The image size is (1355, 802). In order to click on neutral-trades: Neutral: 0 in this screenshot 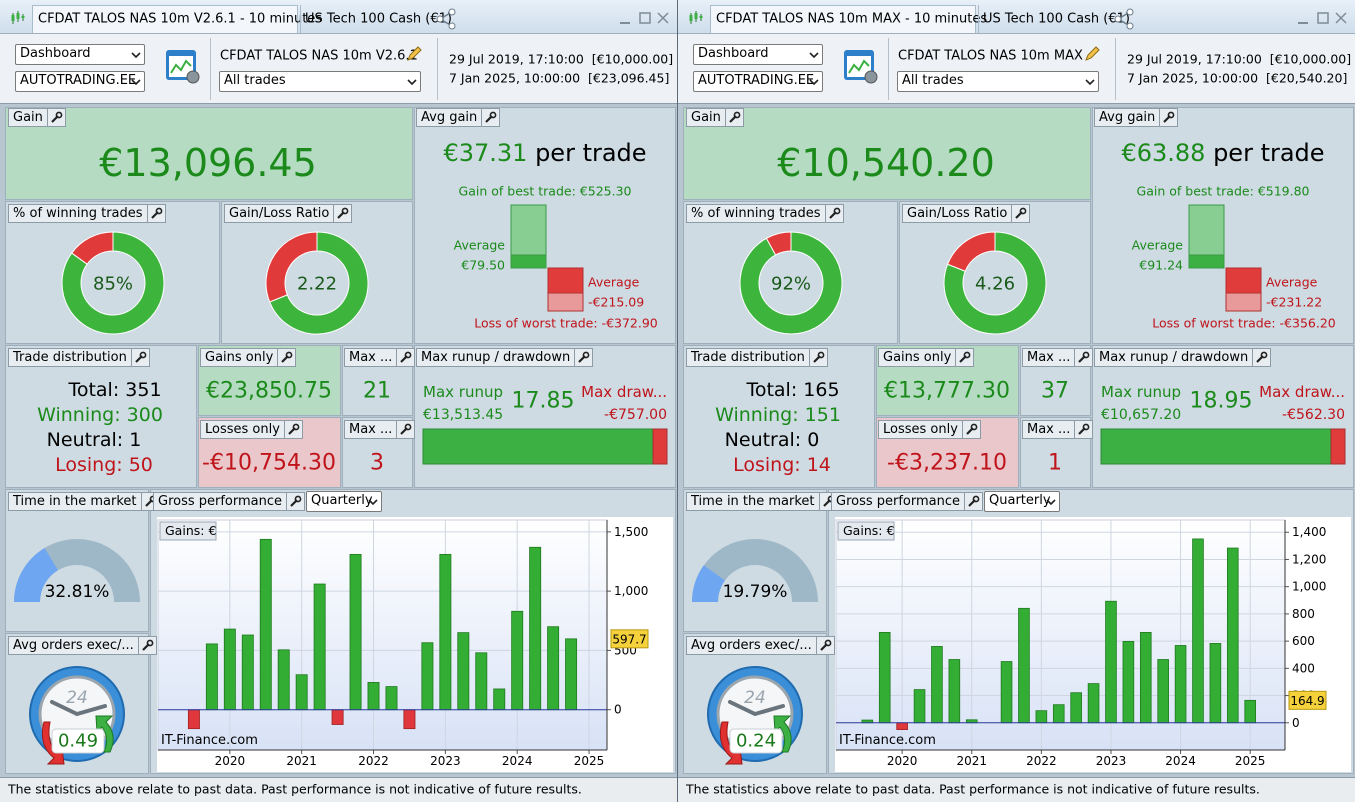, I will do `click(772, 440)`.